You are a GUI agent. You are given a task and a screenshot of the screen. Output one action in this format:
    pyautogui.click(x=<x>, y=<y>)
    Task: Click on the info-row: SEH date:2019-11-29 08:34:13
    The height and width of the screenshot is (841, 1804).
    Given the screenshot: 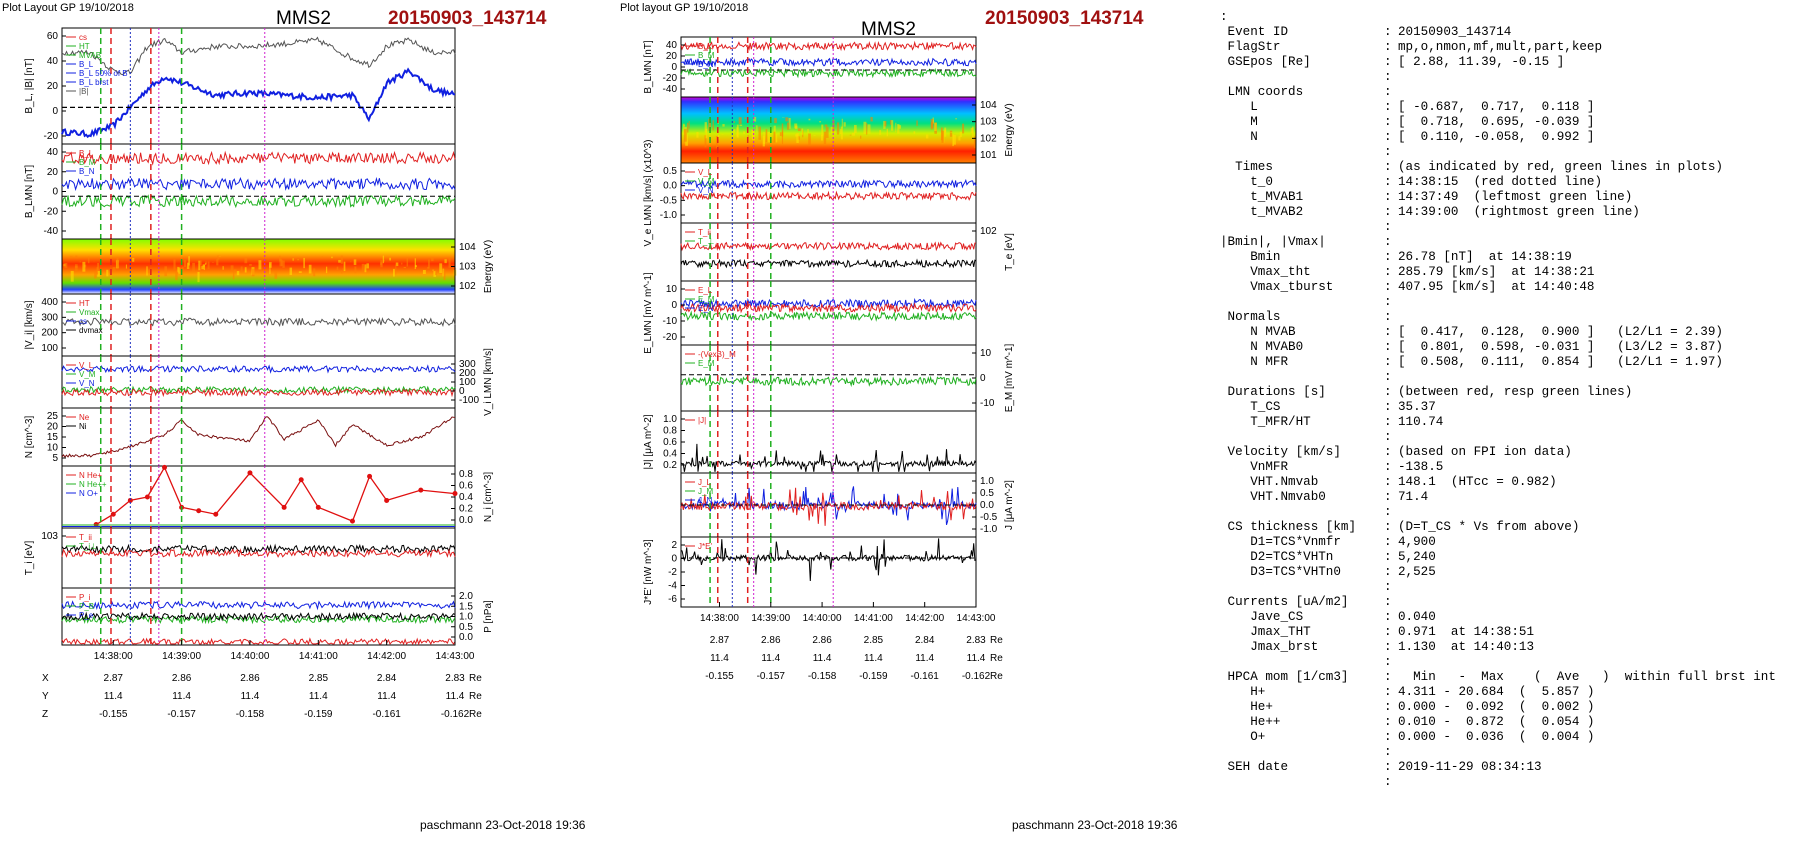 What is the action you would take?
    pyautogui.click(x=1498, y=767)
    